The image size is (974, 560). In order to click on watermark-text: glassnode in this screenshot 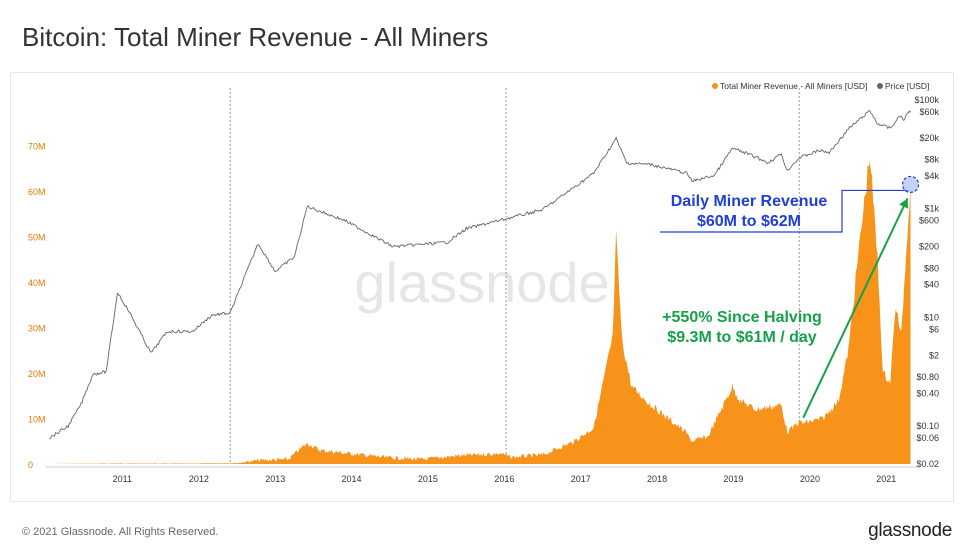, I will do `click(481, 282)`.